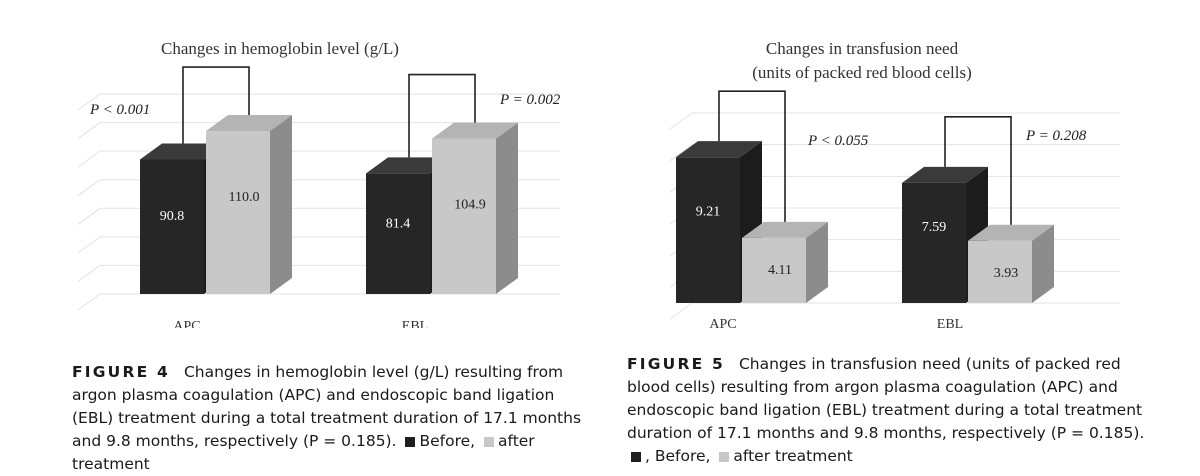 The image size is (1200, 476). What do you see at coordinates (244, 197) in the screenshot?
I see `data-label: 110.0` at bounding box center [244, 197].